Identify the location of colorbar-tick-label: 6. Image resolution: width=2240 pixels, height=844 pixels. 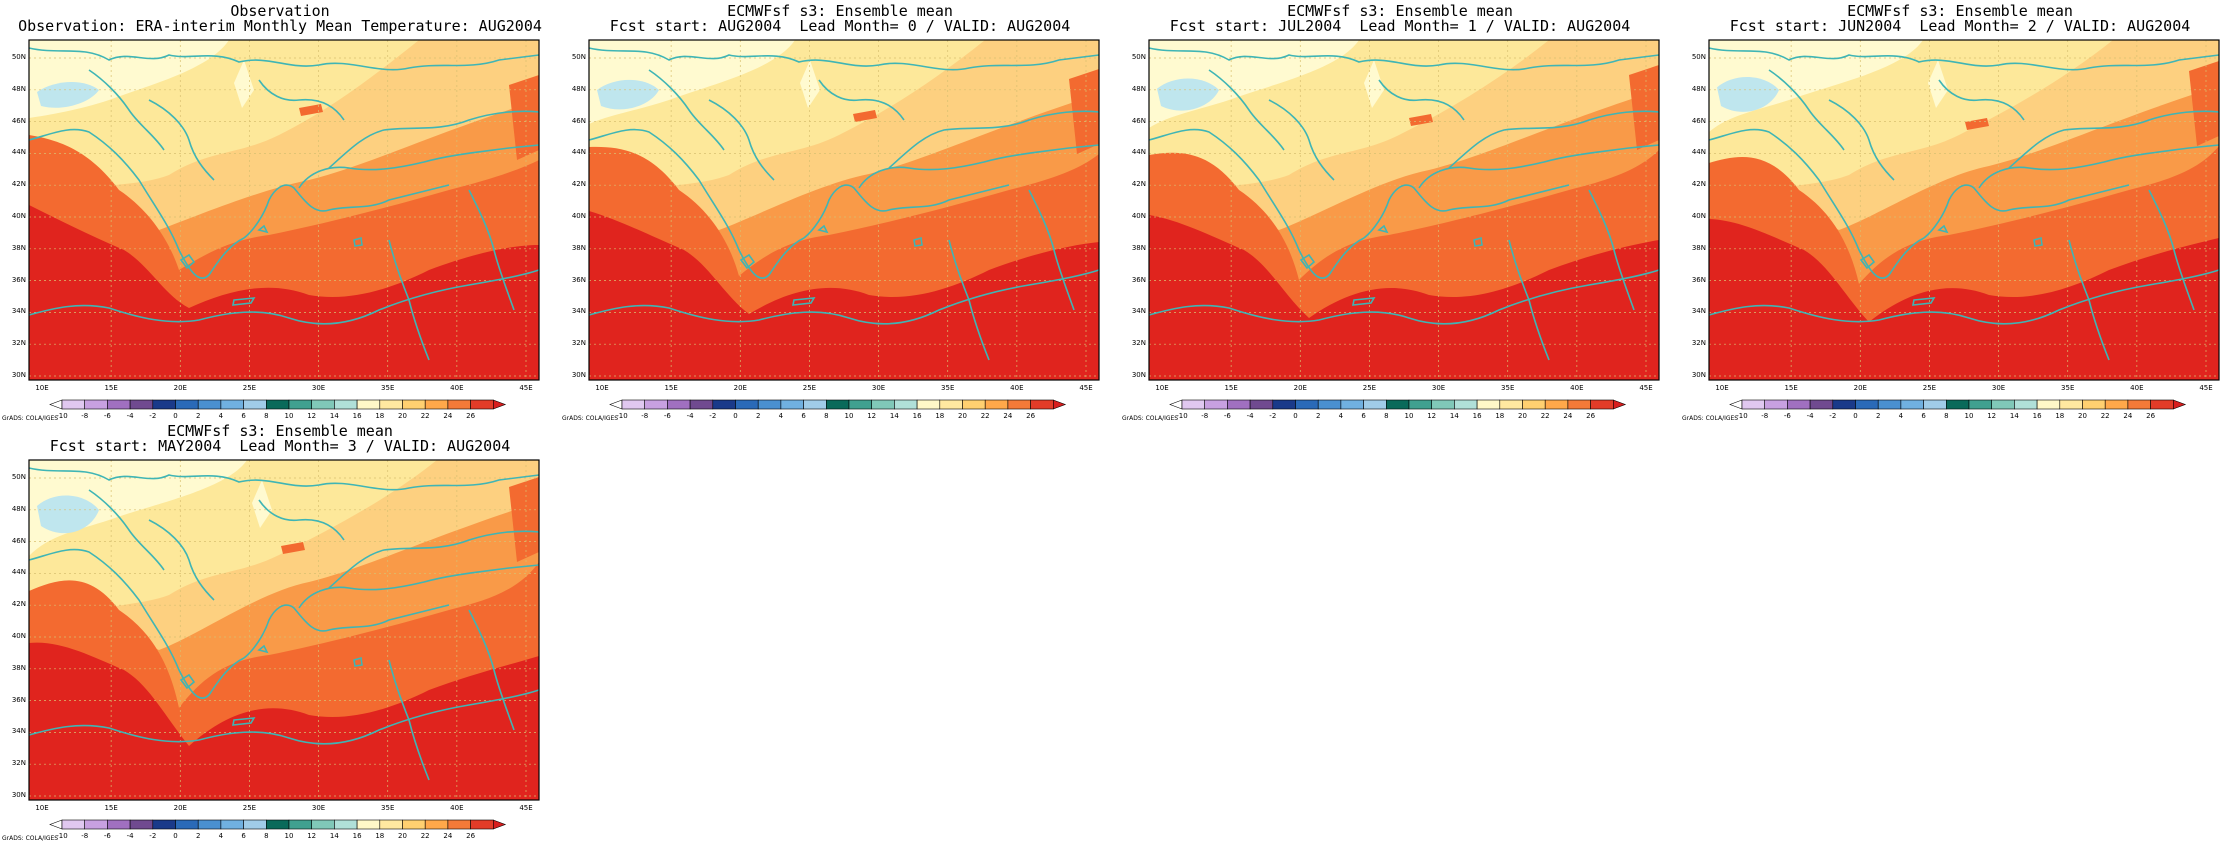
(1923, 416).